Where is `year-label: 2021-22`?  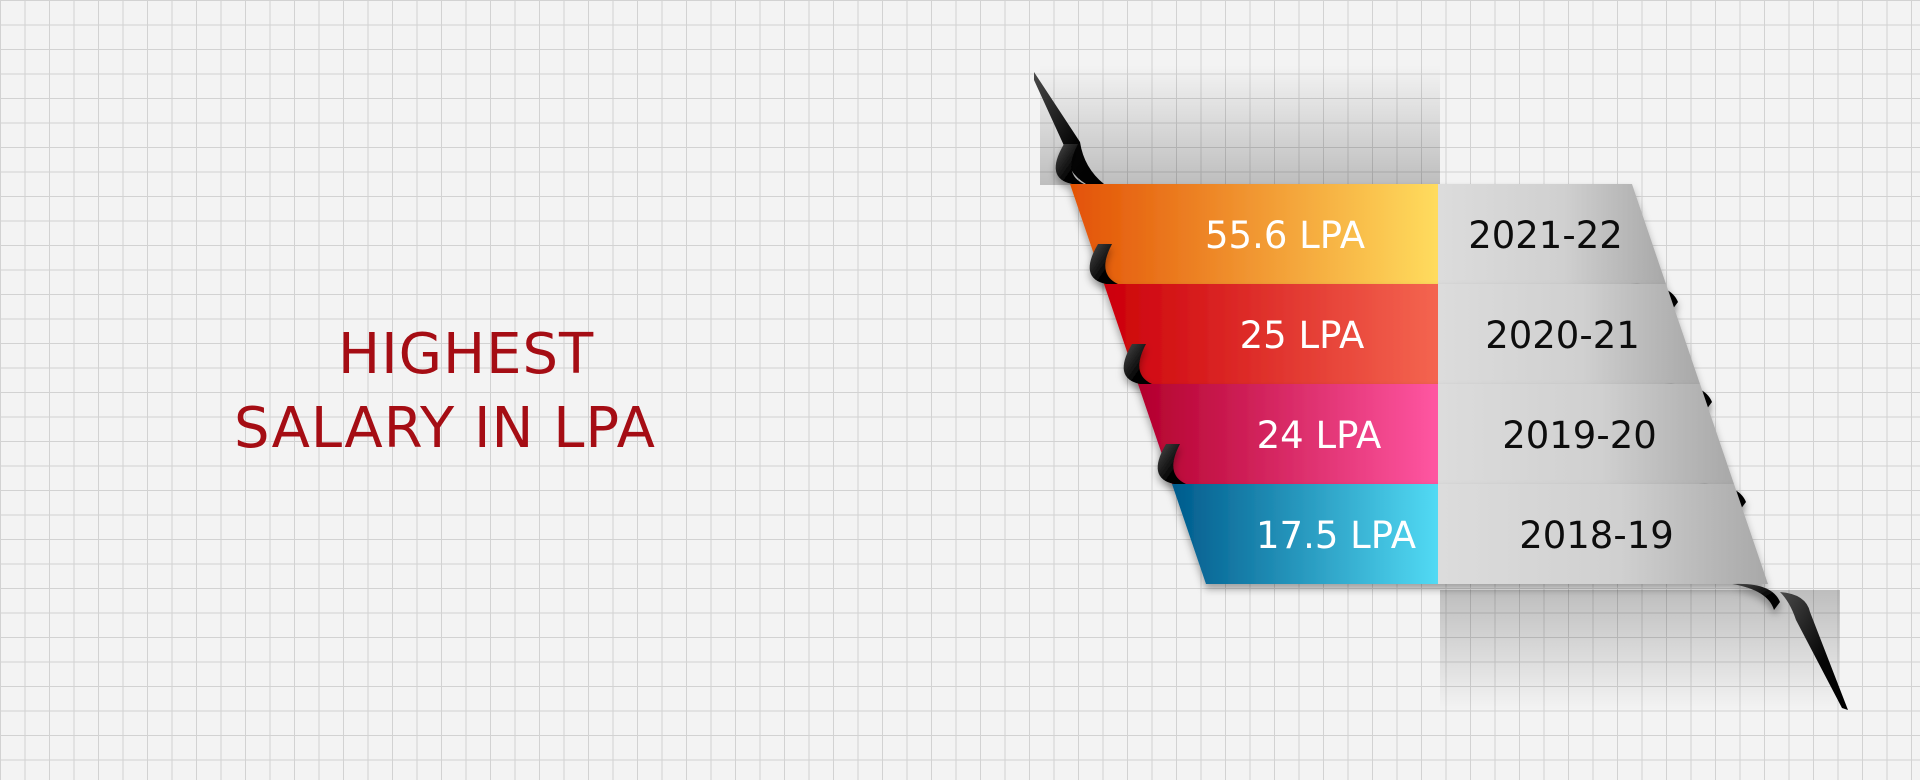
year-label: 2021-22 is located at coordinates (1545, 235).